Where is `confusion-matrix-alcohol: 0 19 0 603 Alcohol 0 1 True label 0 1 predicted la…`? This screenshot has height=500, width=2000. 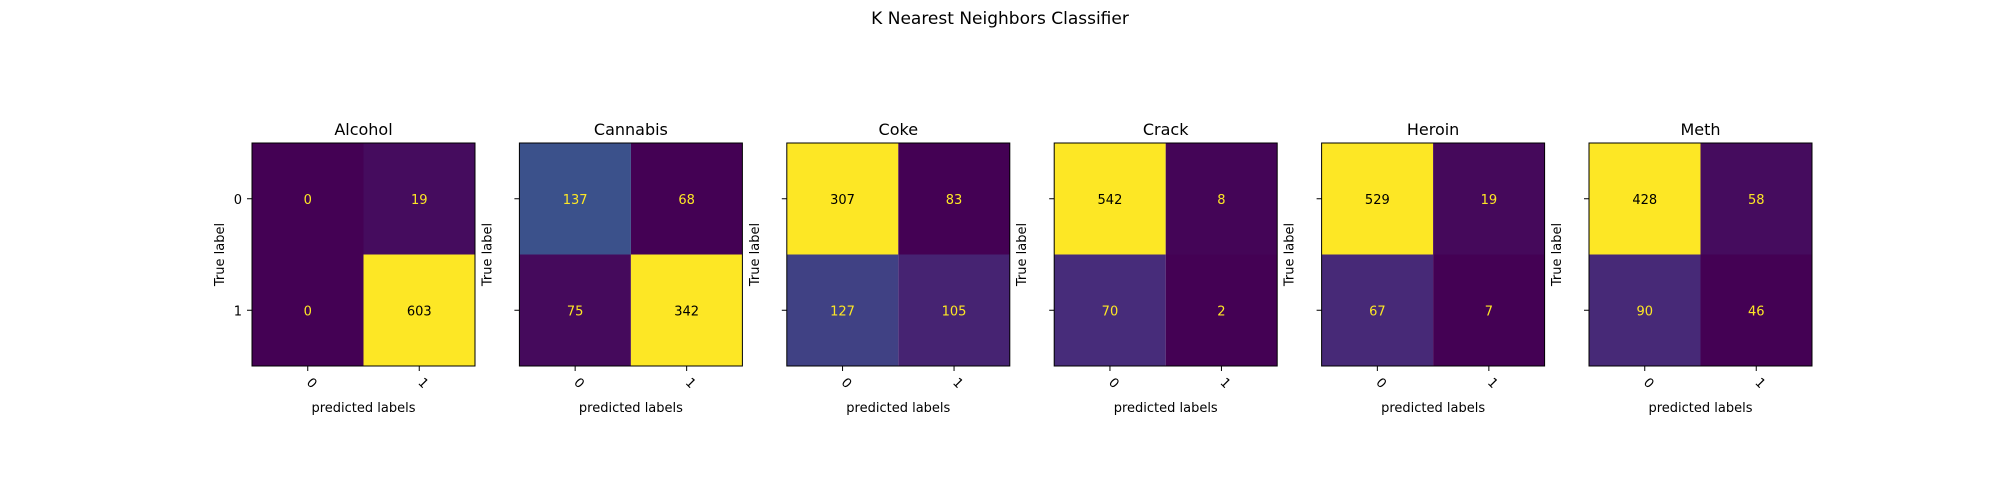
confusion-matrix-alcohol: 0 19 0 603 Alcohol 0 1 True label 0 1 predicted la… is located at coordinates (344, 268).